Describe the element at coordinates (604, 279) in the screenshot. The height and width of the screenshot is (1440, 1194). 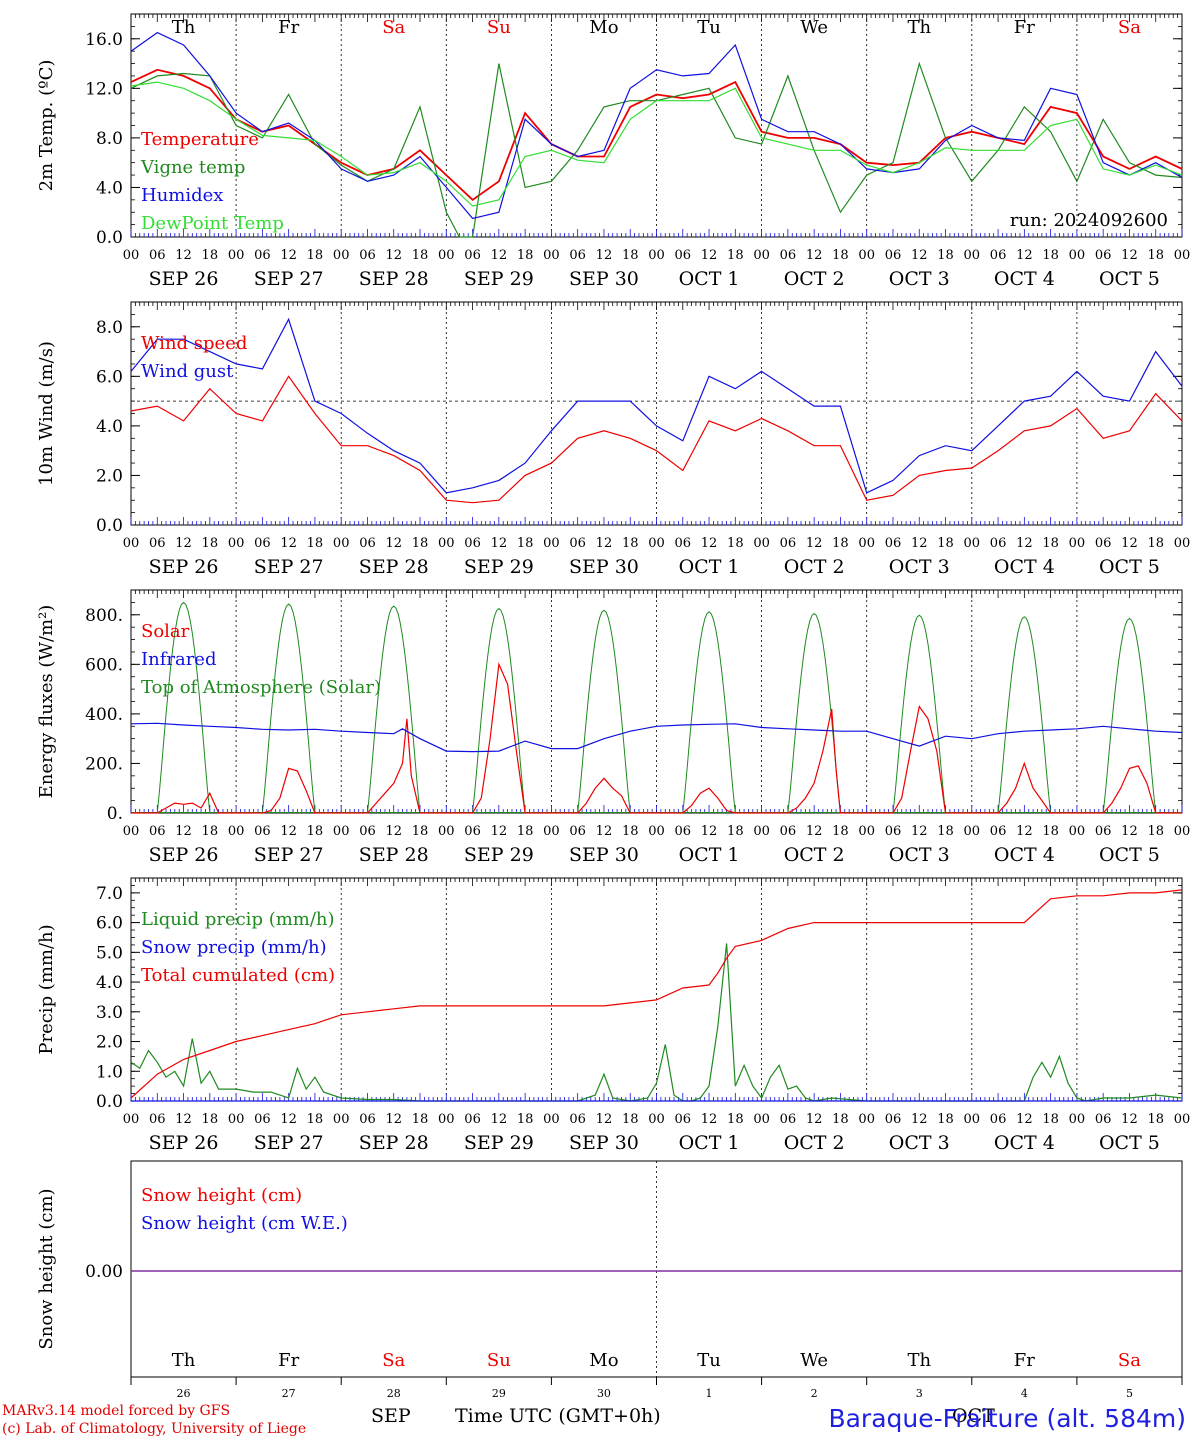
I see `date-label: SEP 30` at that location.